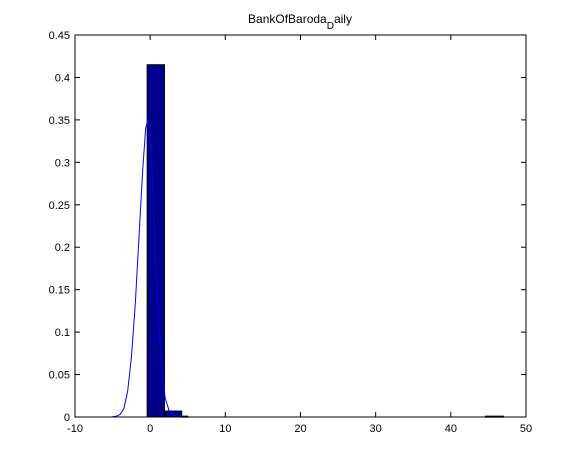  What do you see at coordinates (62, 78) in the screenshot?
I see `y-tick-label-8: 0.4` at bounding box center [62, 78].